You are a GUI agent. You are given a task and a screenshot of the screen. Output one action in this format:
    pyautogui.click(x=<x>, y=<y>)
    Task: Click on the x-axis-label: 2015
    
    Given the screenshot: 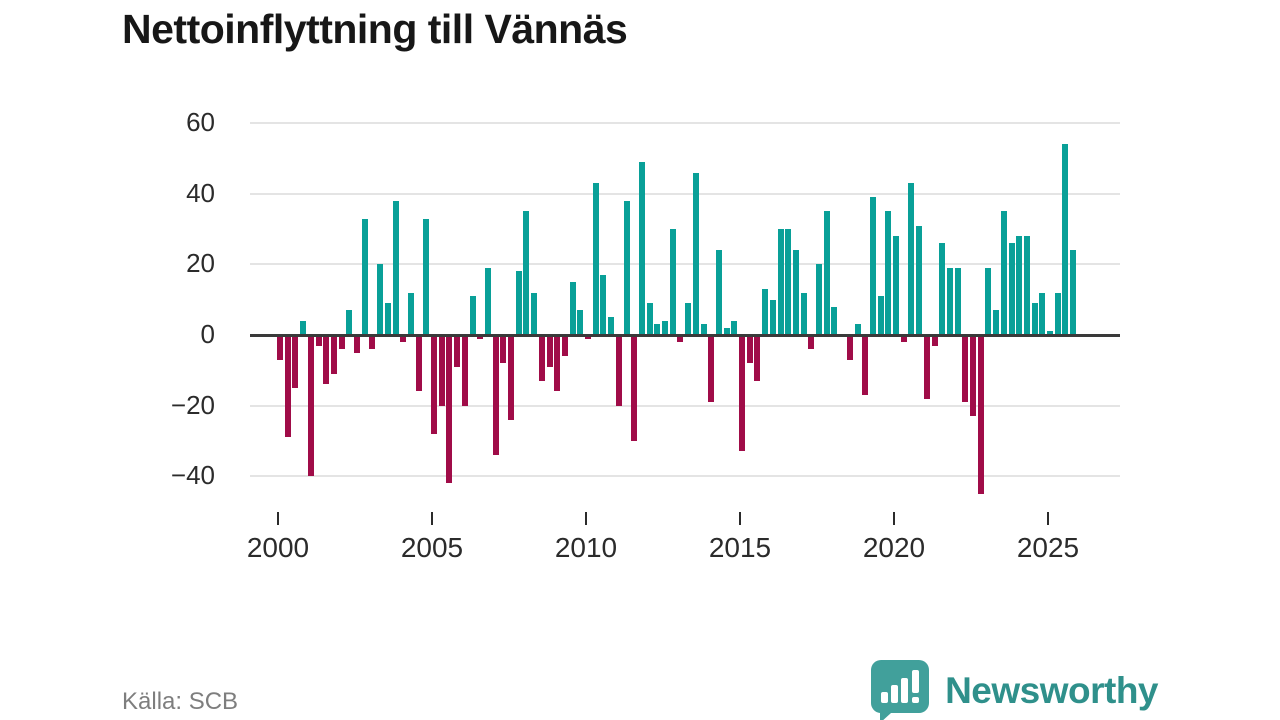 What is the action you would take?
    pyautogui.click(x=740, y=547)
    